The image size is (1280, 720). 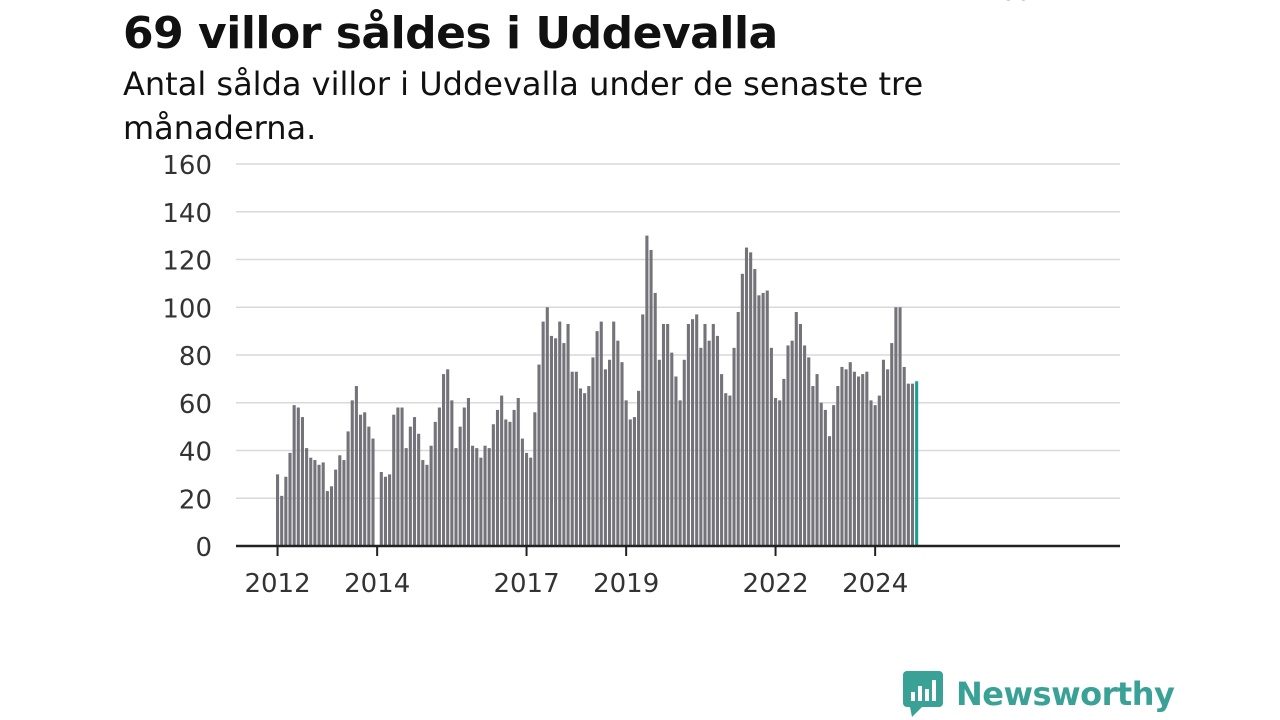 I want to click on brand-name: Newsworthy, so click(x=1065, y=694).